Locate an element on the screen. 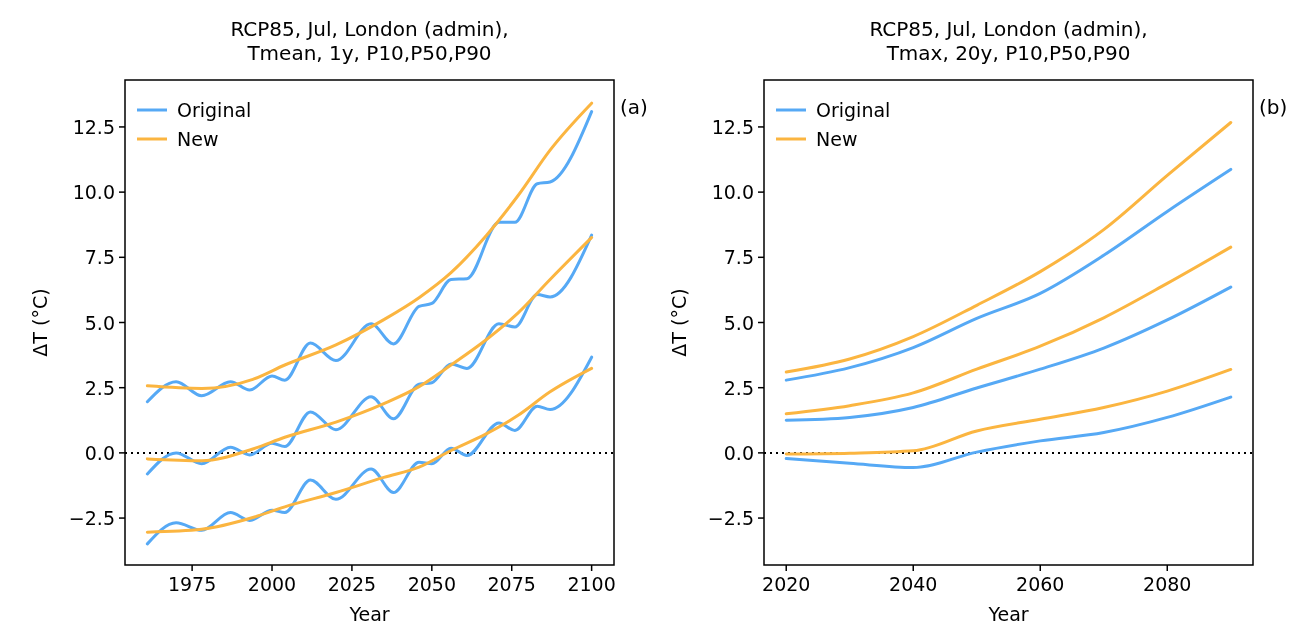 The width and height of the screenshot is (1296, 632). x-tick-label: 2060 is located at coordinates (1040, 584).